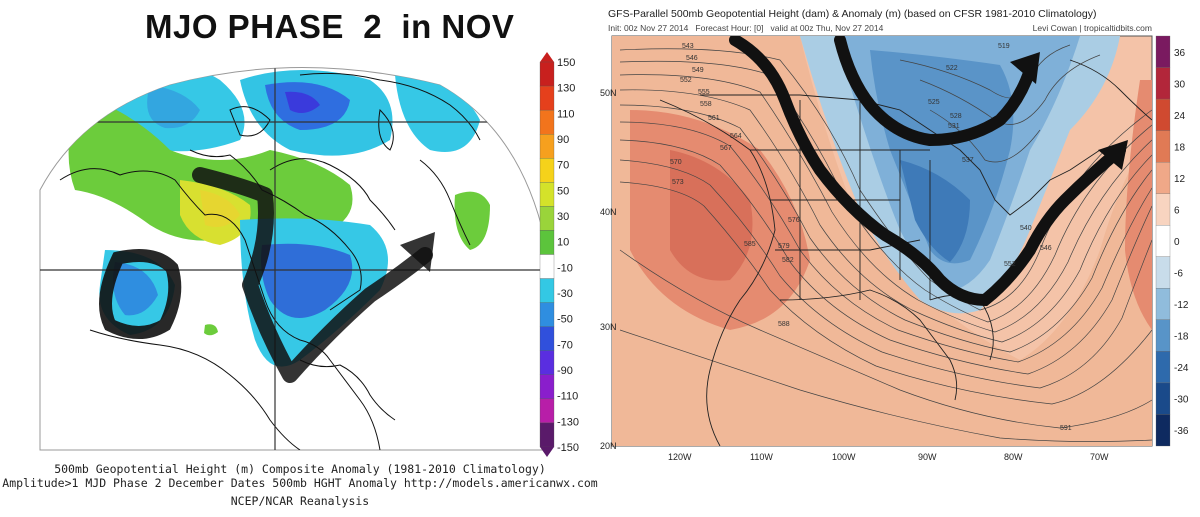 This screenshot has width=1200, height=517. What do you see at coordinates (680, 457) in the screenshot?
I see `lon-label: 120W` at bounding box center [680, 457].